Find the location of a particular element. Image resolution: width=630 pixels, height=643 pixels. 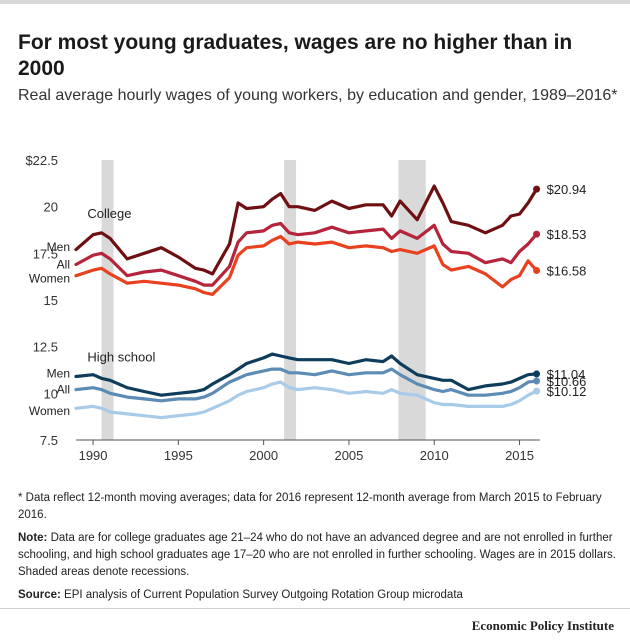

footer-divider is located at coordinates (315, 608).